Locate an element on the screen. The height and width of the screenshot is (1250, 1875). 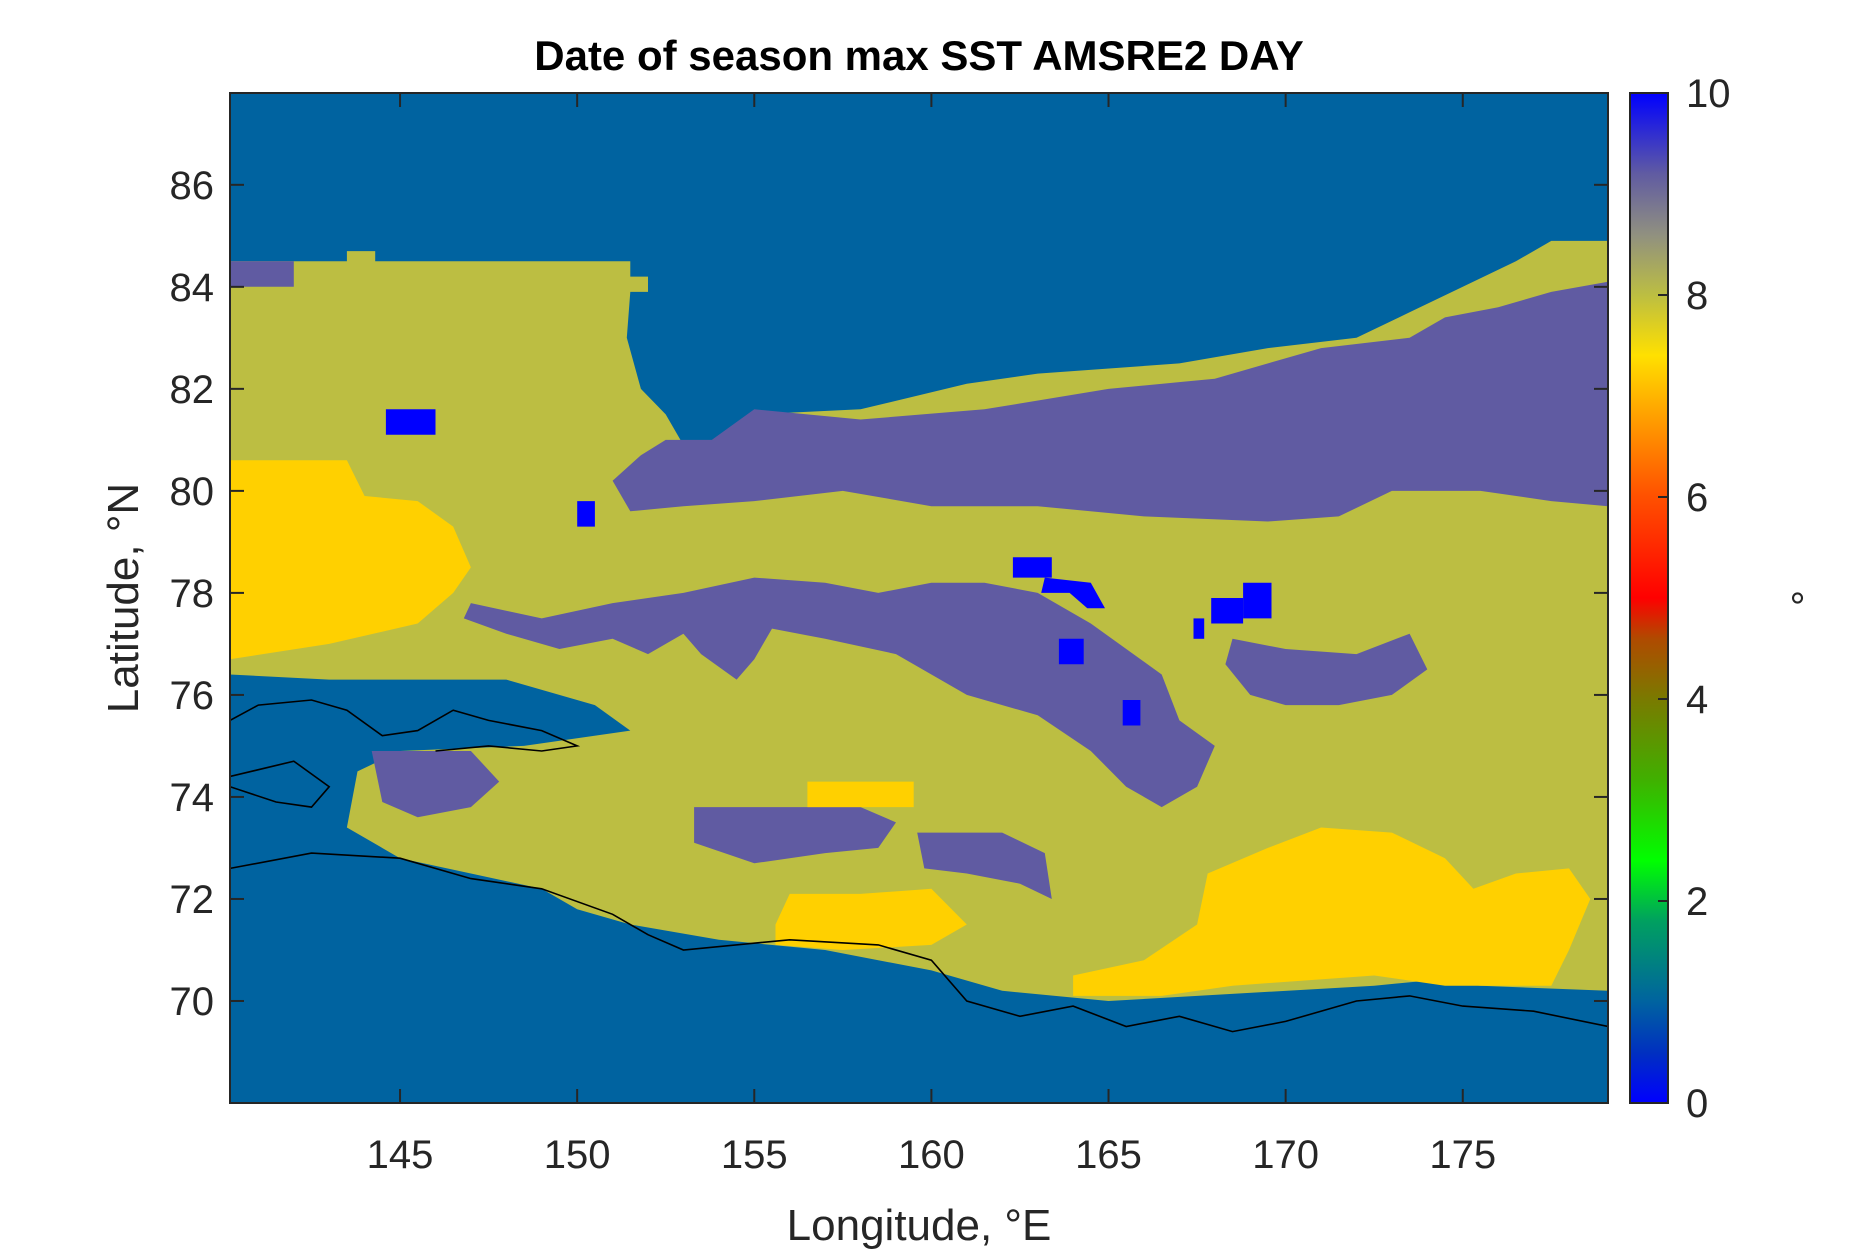
x-axis-label: Longitude, °E is located at coordinates (919, 1225).